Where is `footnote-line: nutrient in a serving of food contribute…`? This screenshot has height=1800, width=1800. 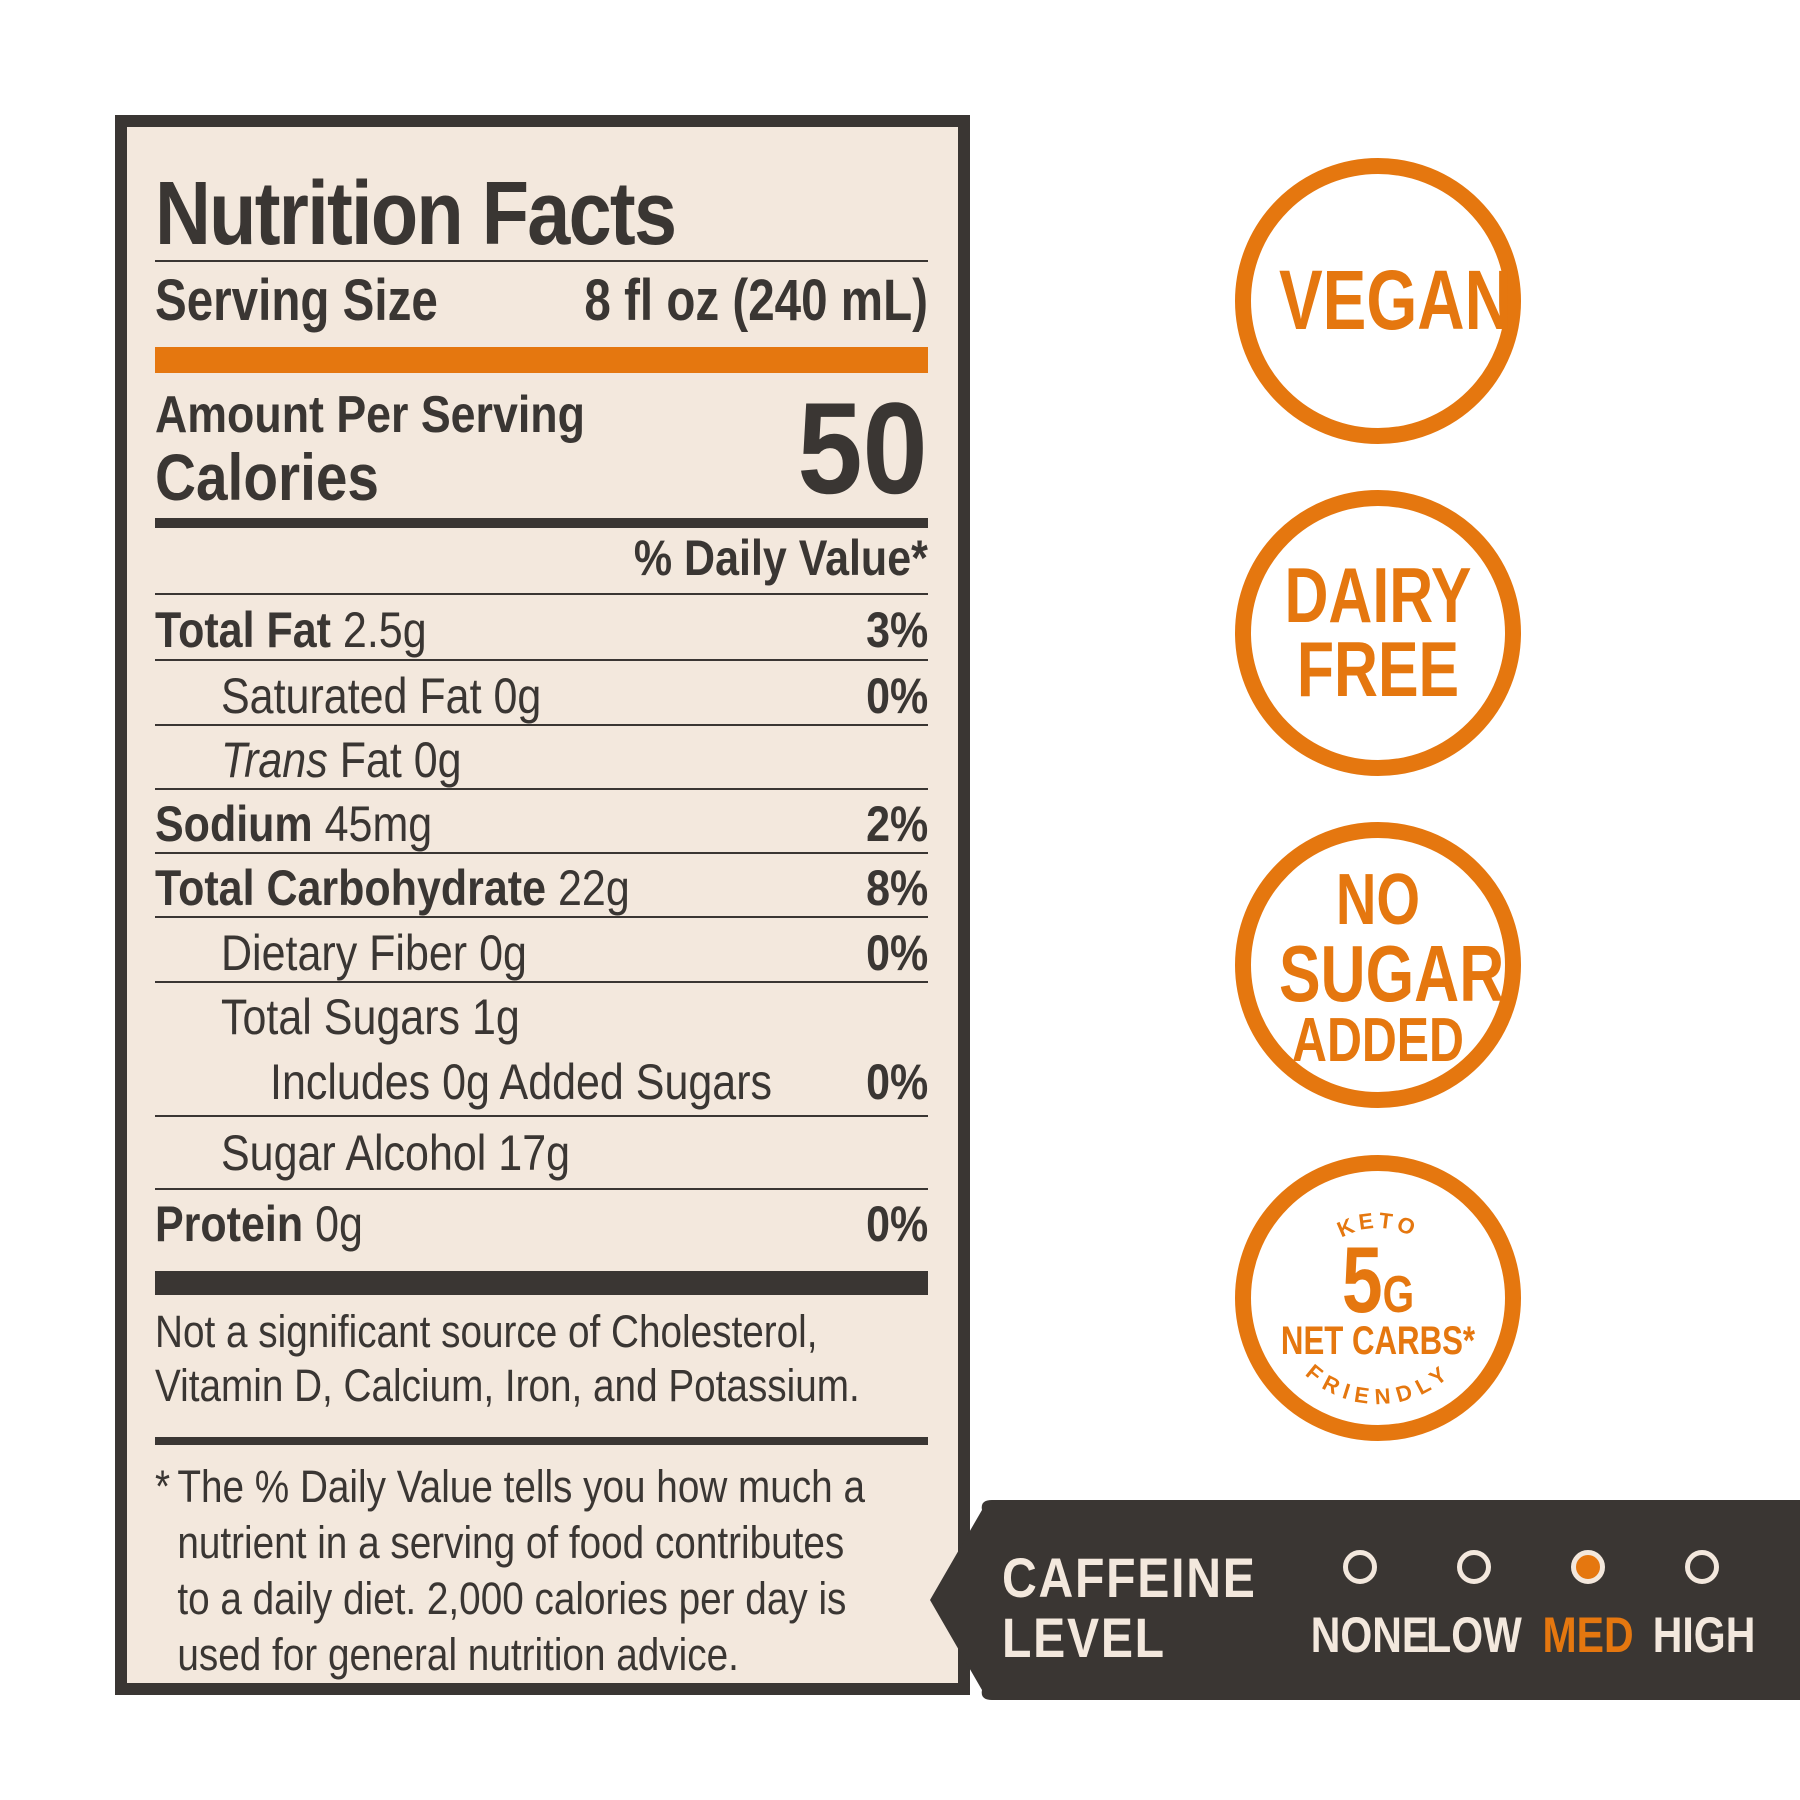 footnote-line: nutrient in a serving of food contribute… is located at coordinates (511, 1542).